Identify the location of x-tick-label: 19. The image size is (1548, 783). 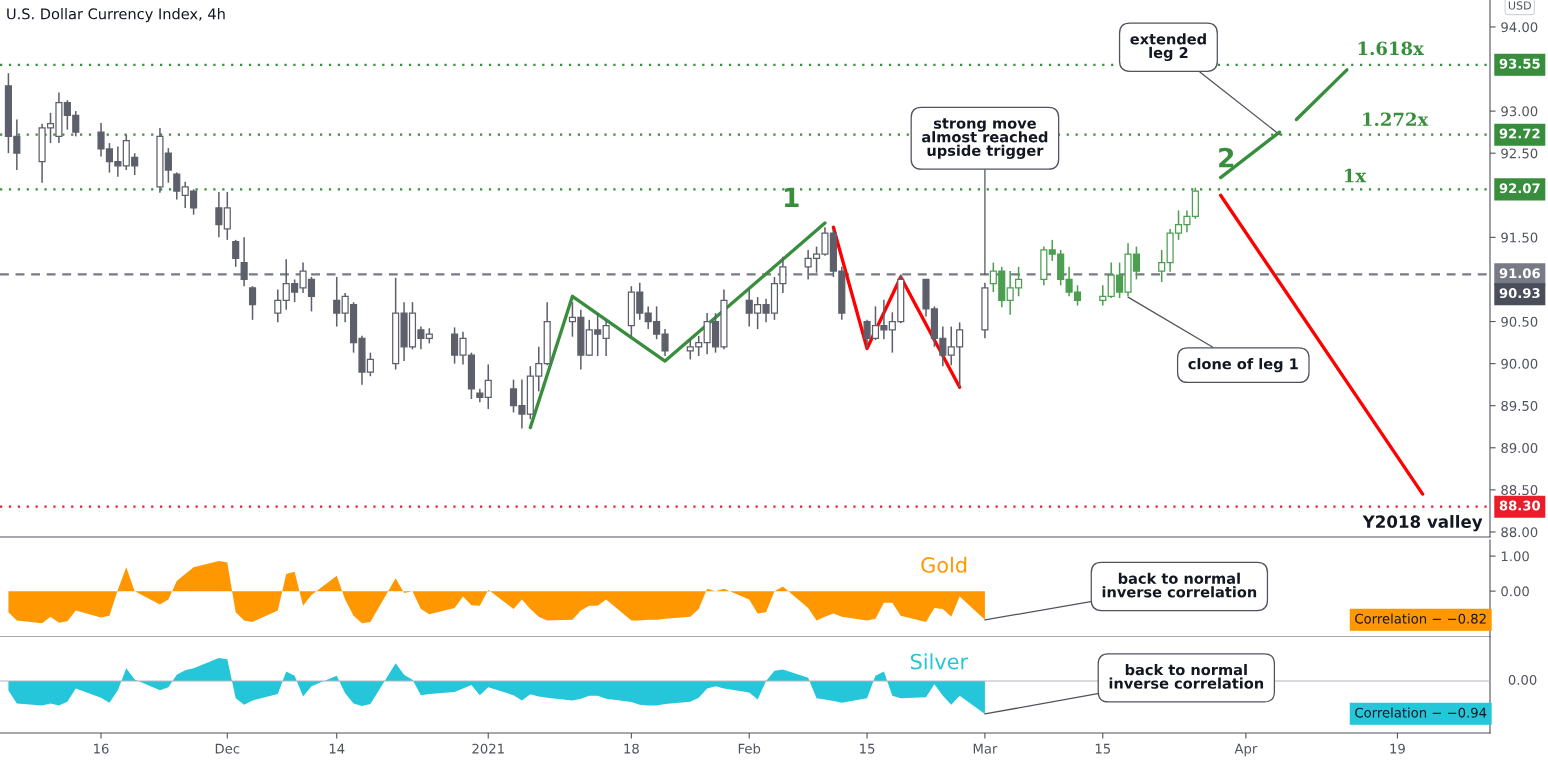
(1397, 748).